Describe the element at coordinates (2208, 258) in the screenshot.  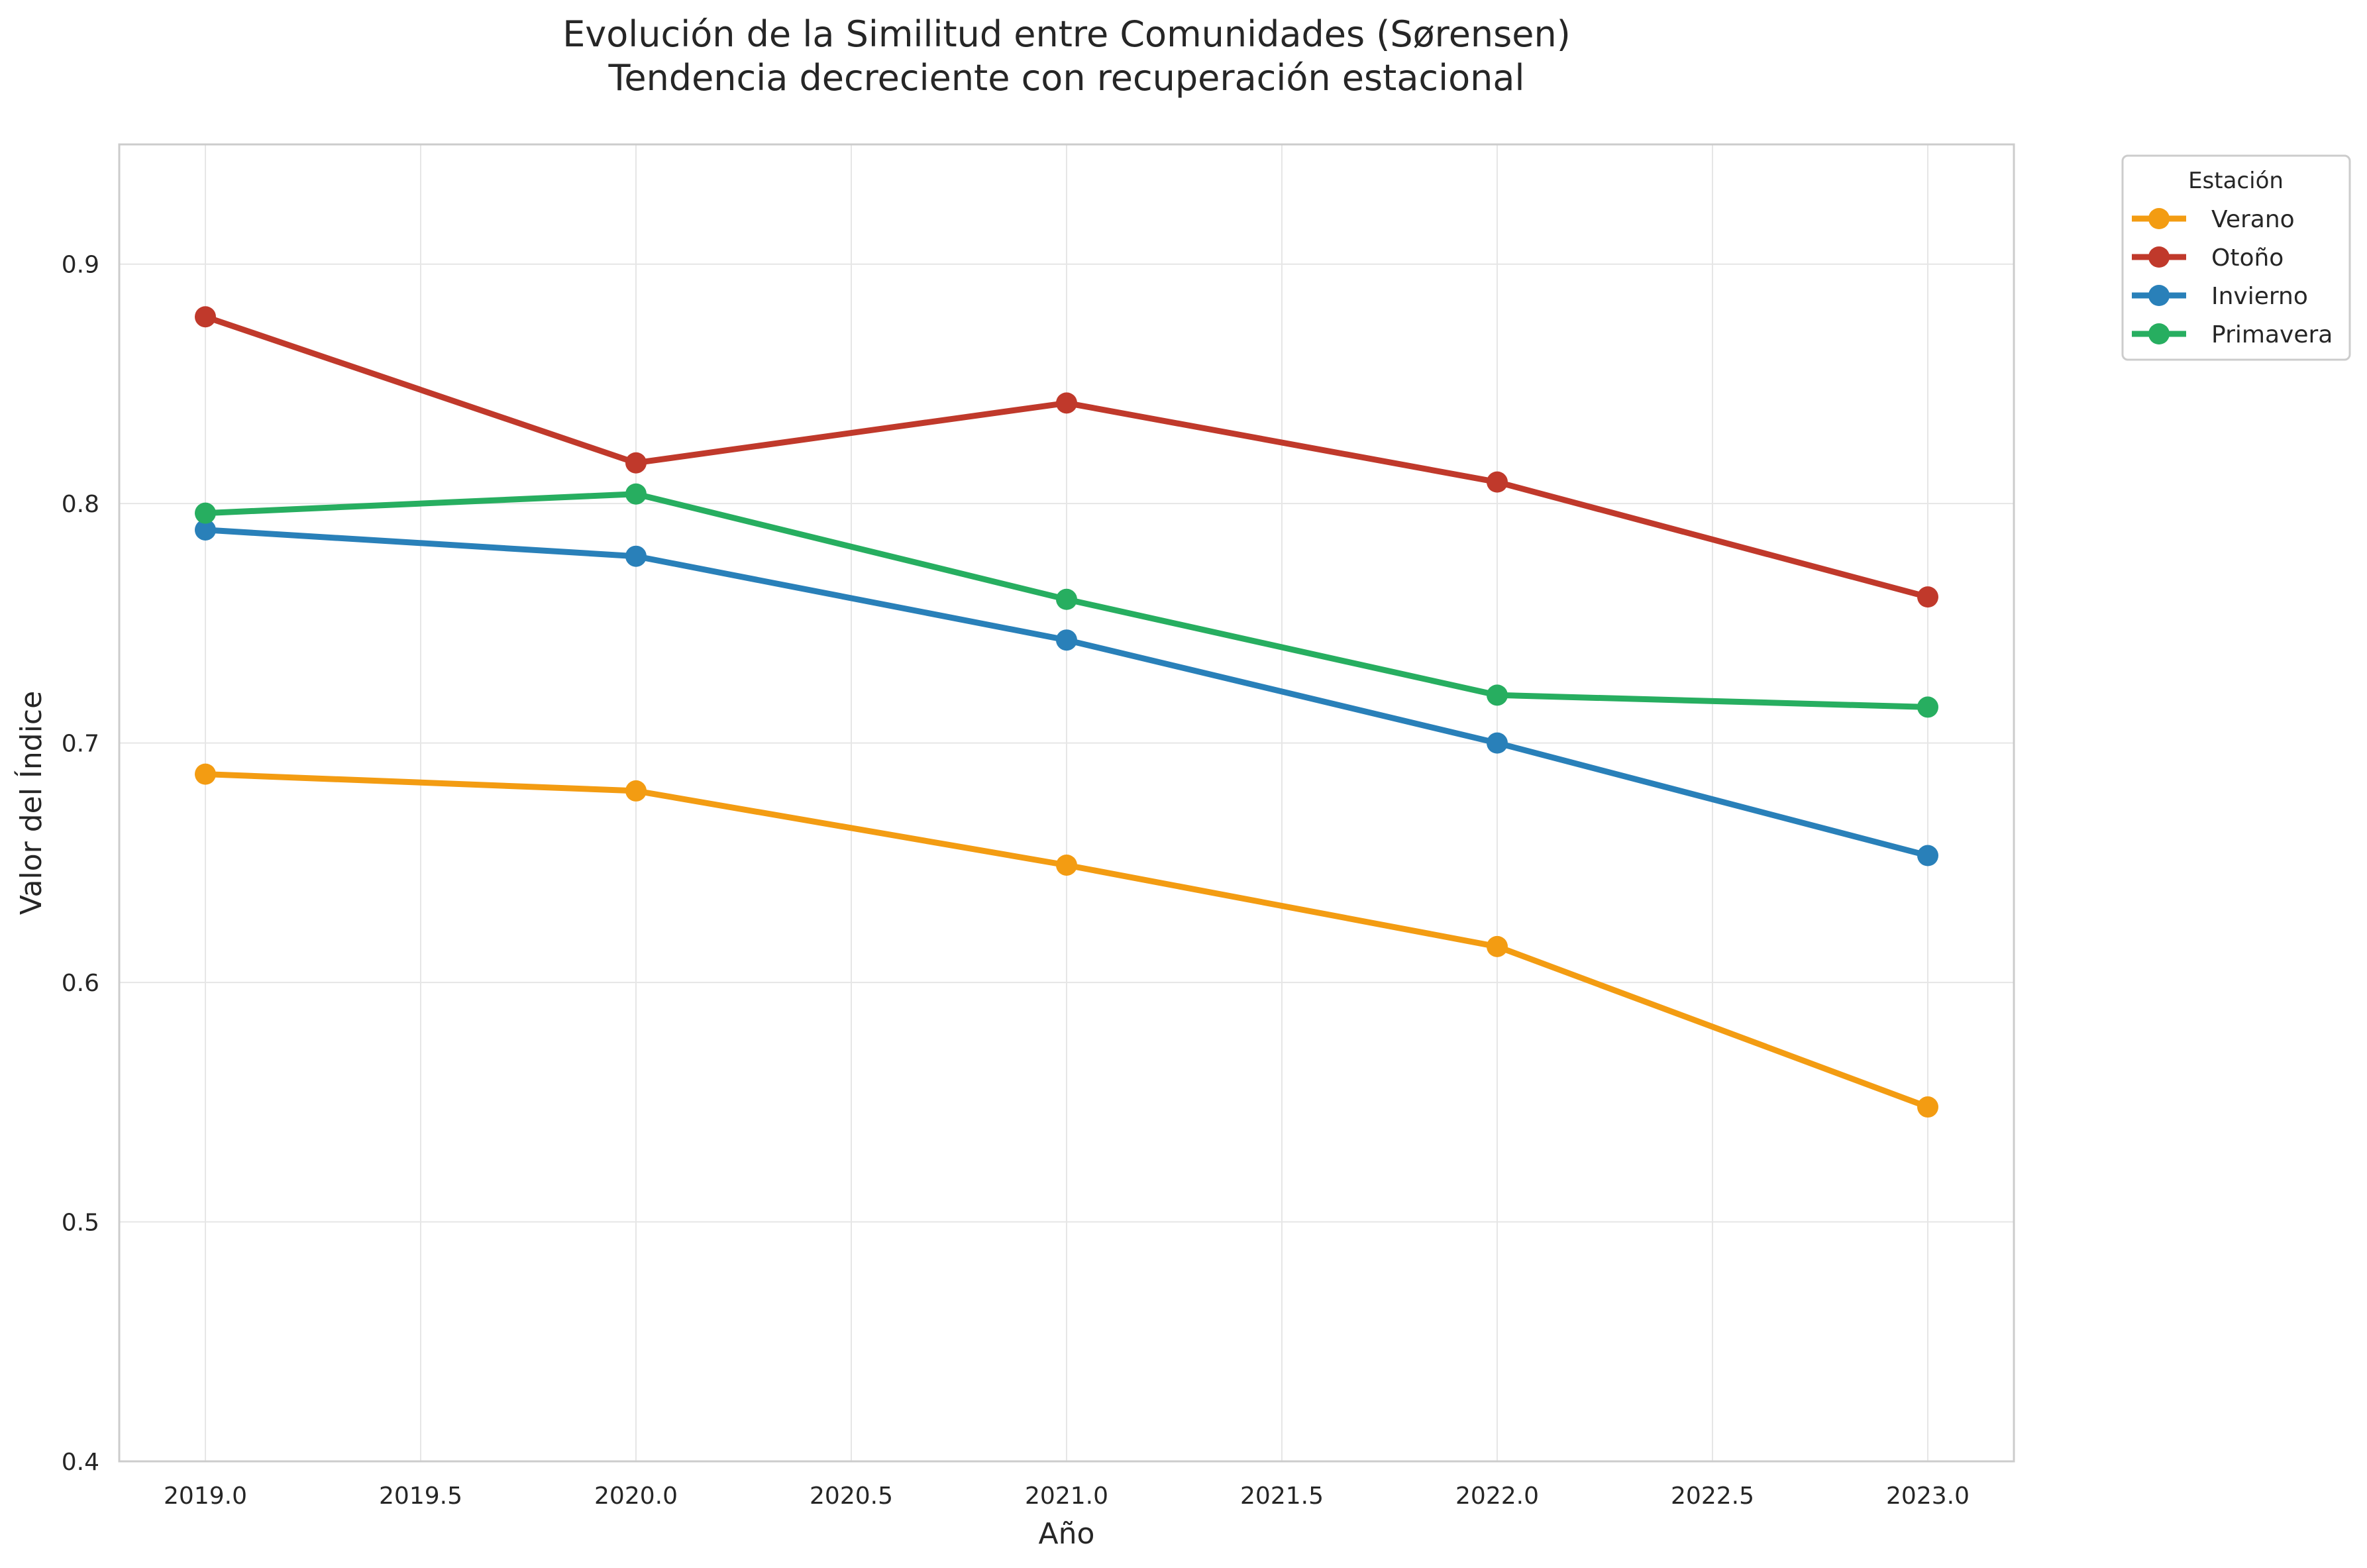
I see `legend-item-otono: Otoño` at that location.